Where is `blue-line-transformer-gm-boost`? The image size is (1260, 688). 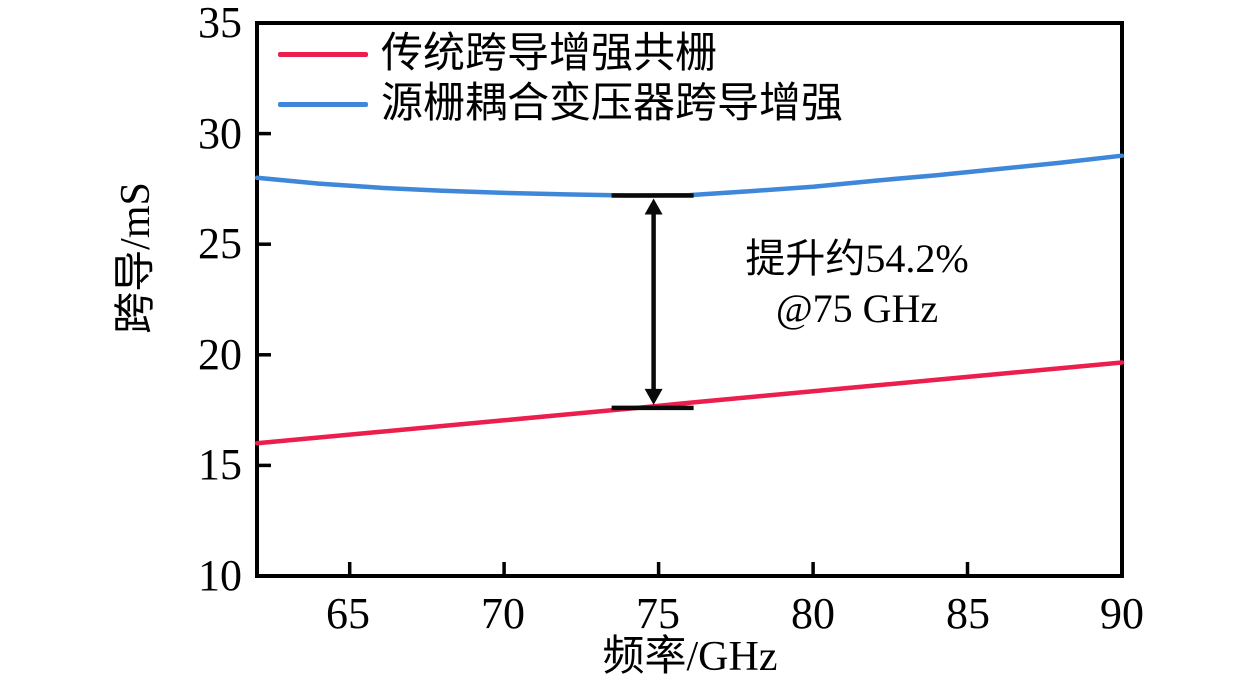 blue-line-transformer-gm-boost is located at coordinates (689, 175).